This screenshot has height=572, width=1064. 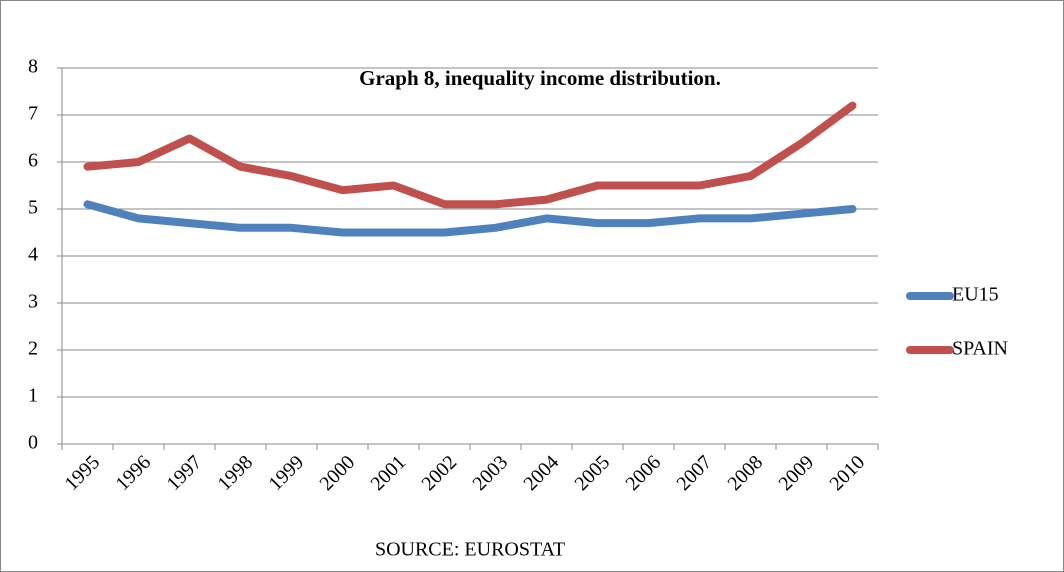 What do you see at coordinates (33, 443) in the screenshot?
I see `y-tick-label: 0` at bounding box center [33, 443].